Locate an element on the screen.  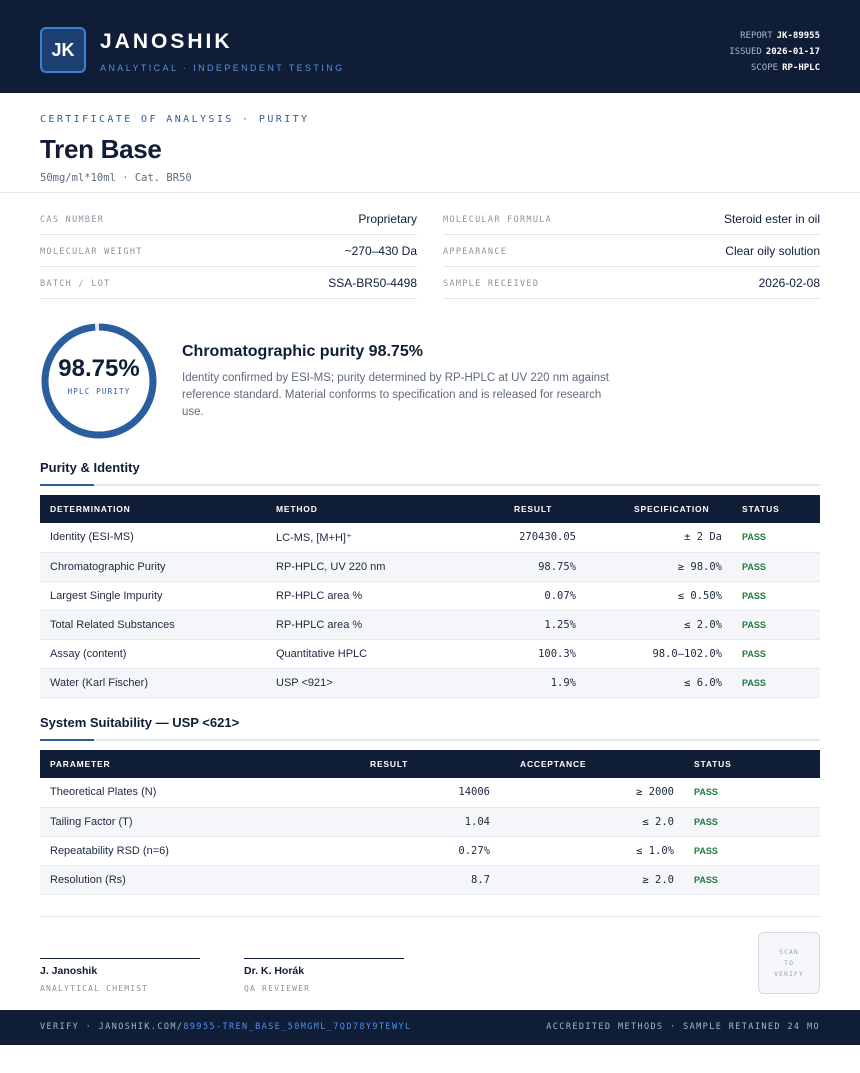
parameter-cell: Tailing Factor (T) is located at coordinates (200, 822).